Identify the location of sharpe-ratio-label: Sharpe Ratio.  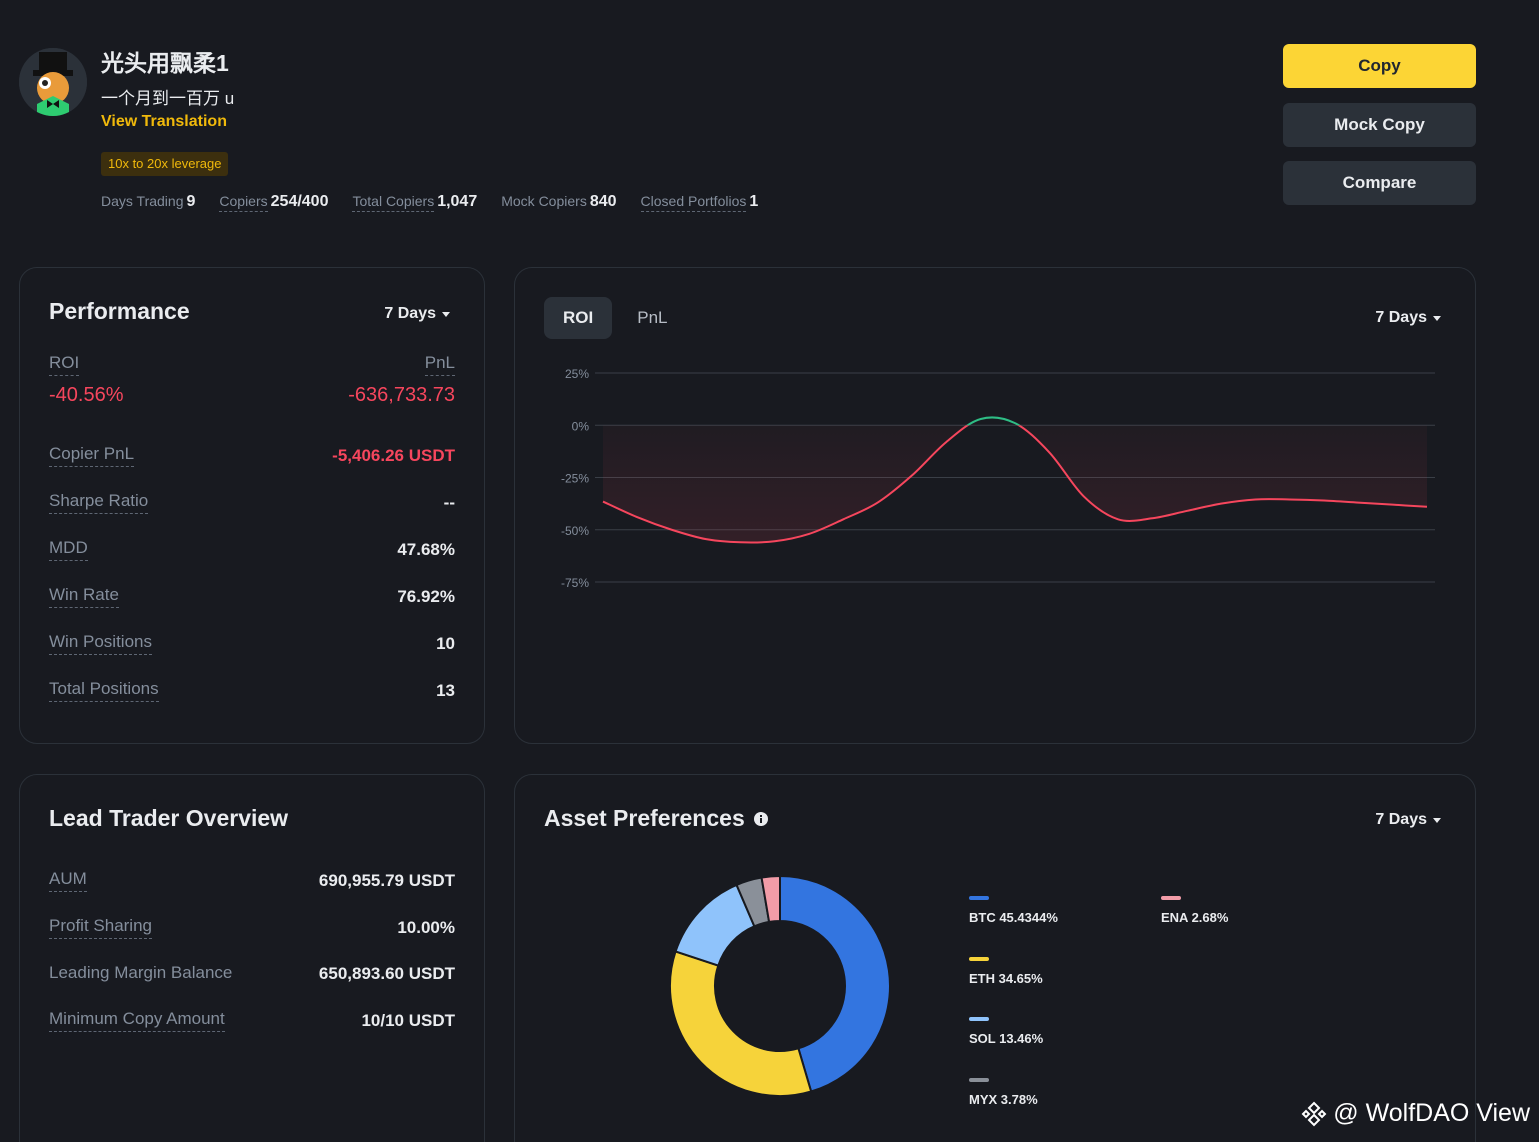
(99, 502).